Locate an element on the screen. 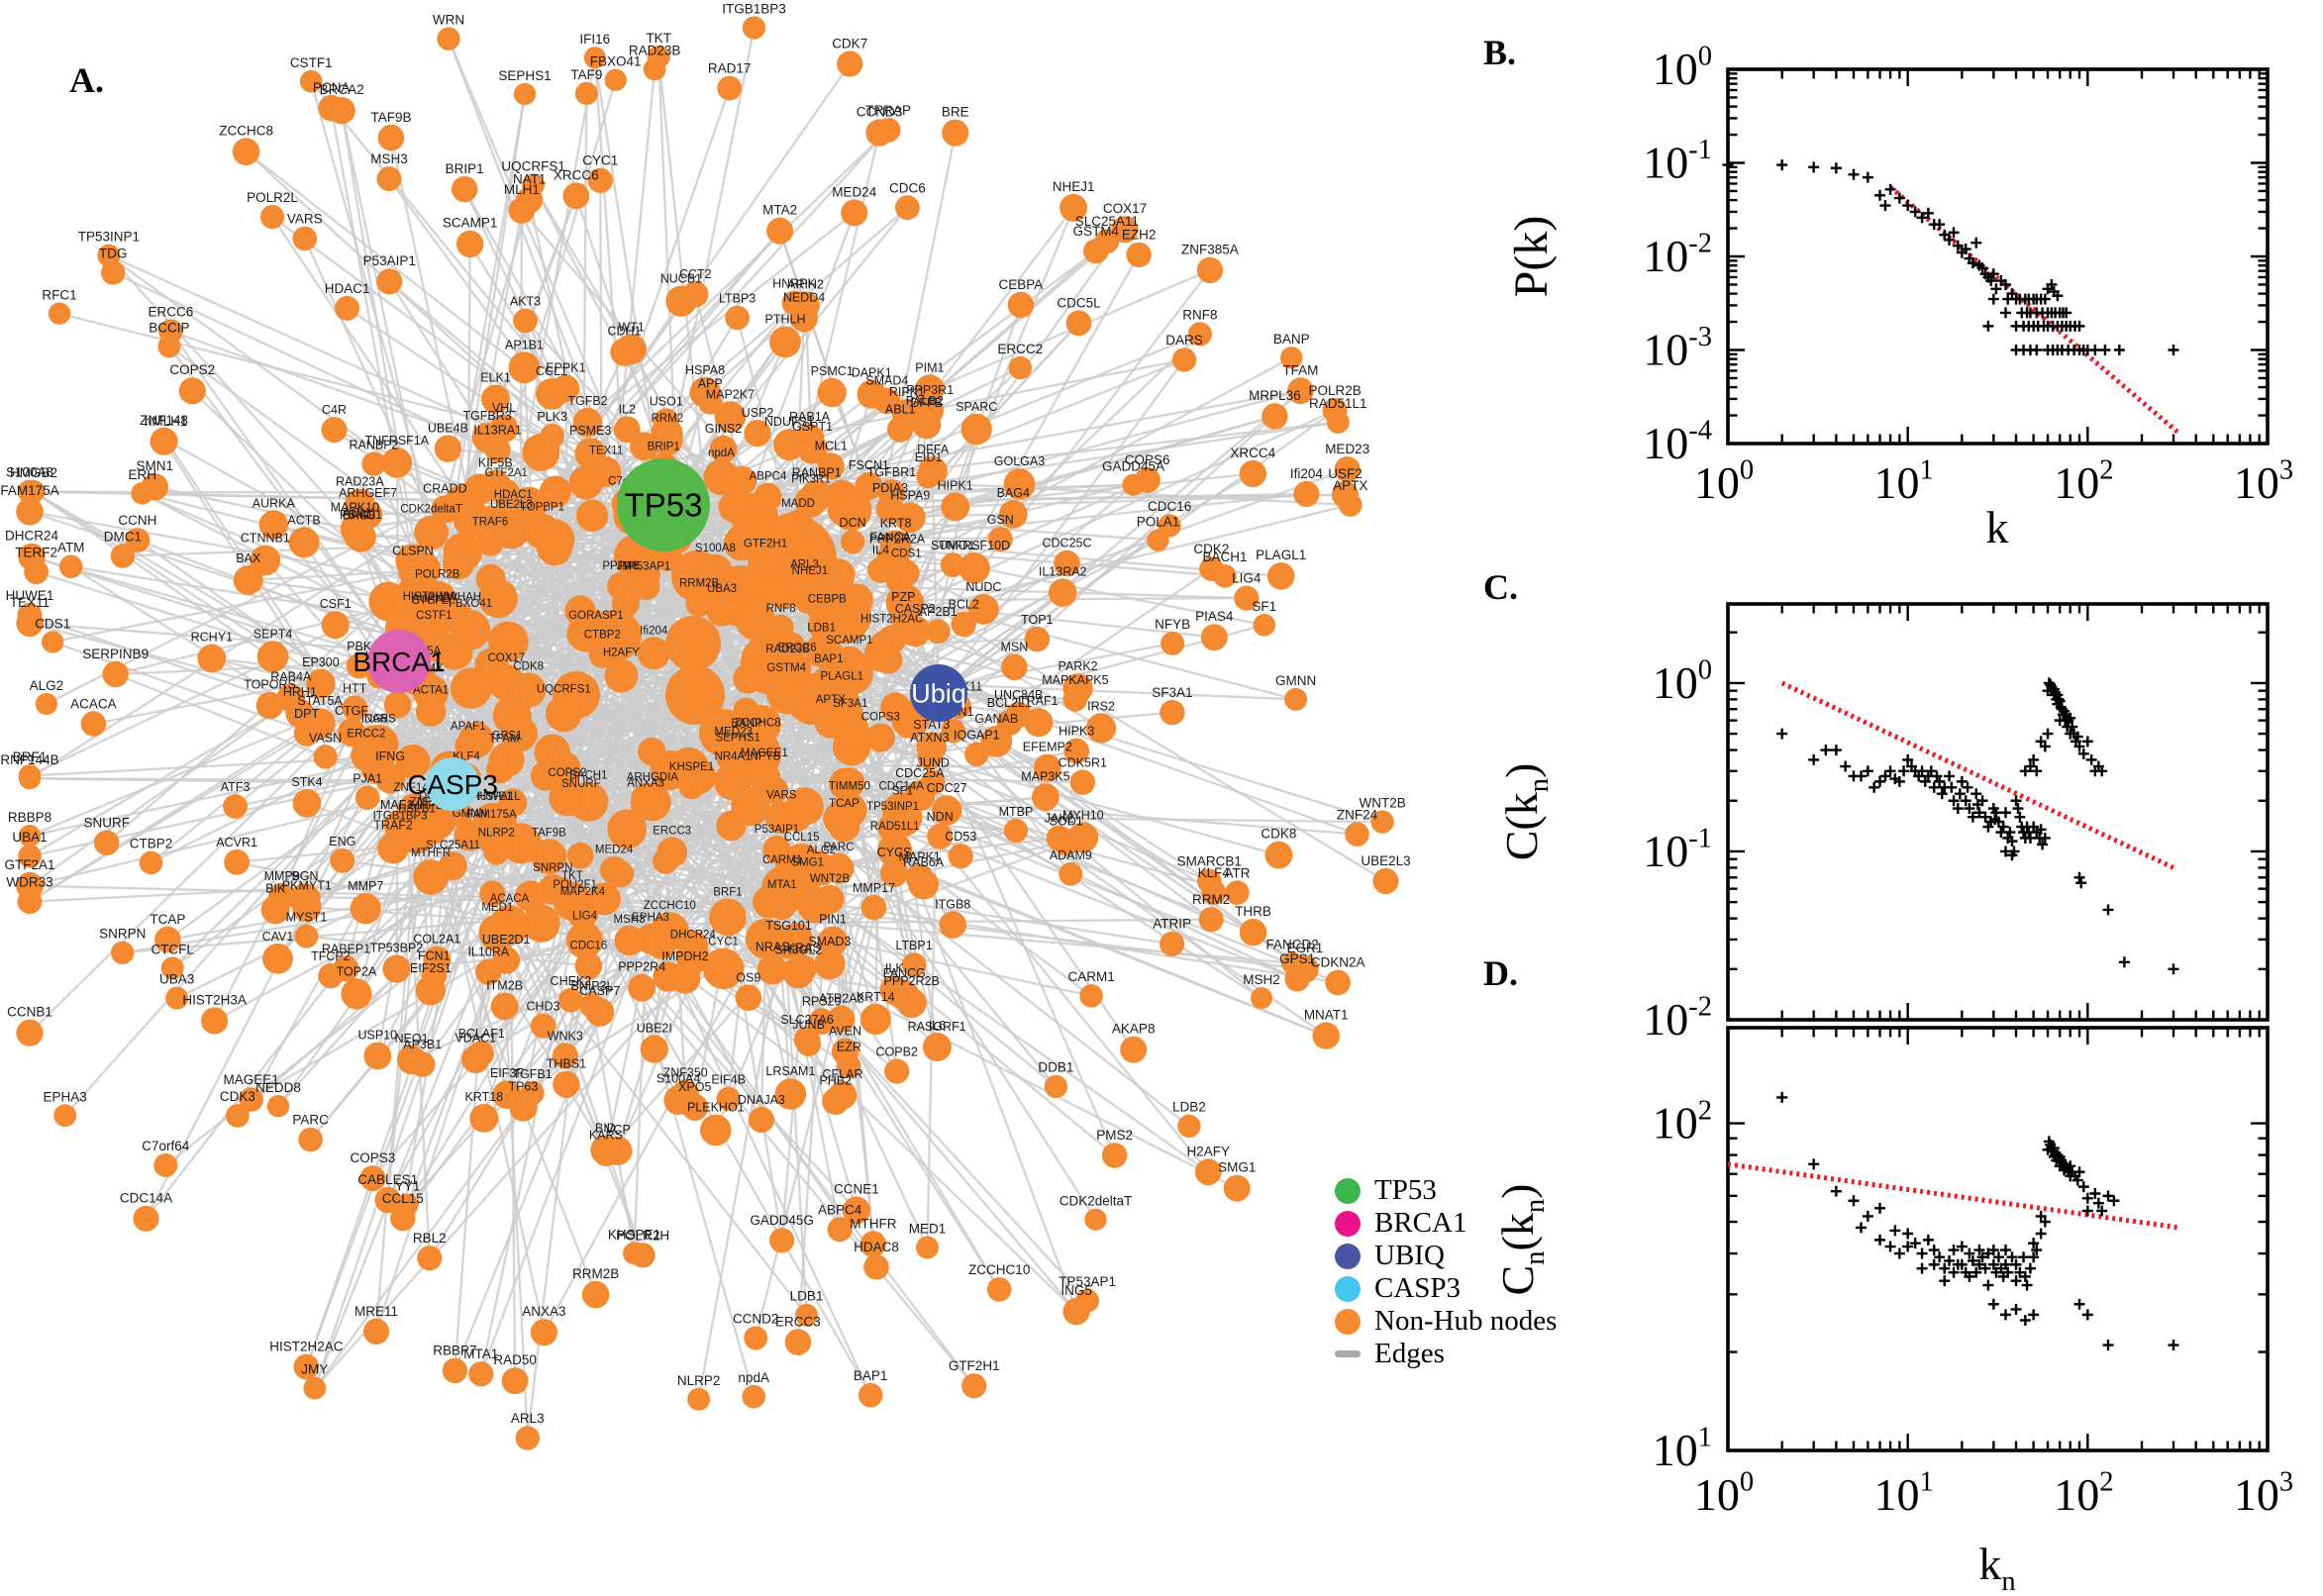  svg-text: RFC1 is located at coordinates (59, 295).